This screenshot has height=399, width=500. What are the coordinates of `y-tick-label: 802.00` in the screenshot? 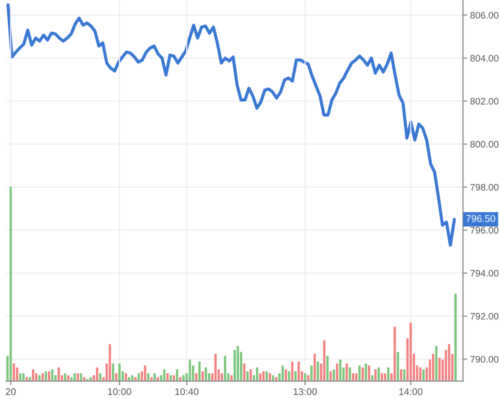 It's located at (484, 101).